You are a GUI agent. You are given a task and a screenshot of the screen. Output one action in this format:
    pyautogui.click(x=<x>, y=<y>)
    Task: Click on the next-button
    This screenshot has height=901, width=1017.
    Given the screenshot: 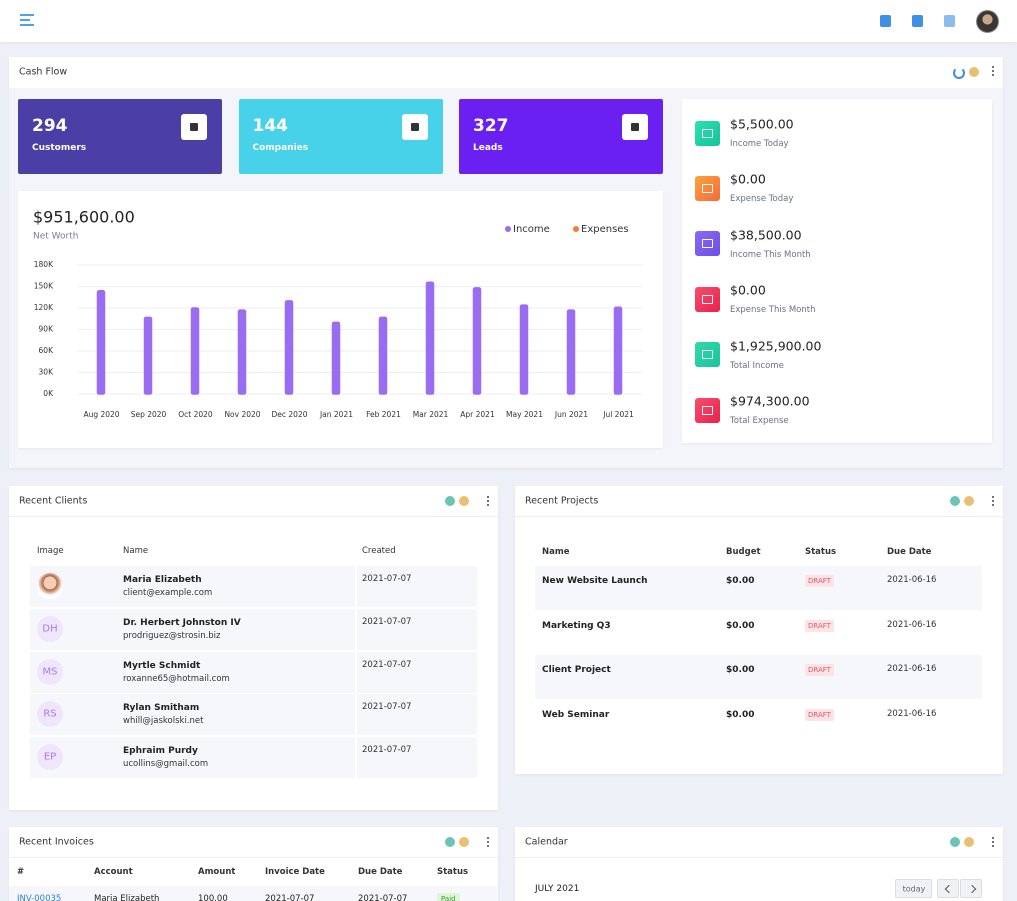 What is the action you would take?
    pyautogui.click(x=971, y=888)
    